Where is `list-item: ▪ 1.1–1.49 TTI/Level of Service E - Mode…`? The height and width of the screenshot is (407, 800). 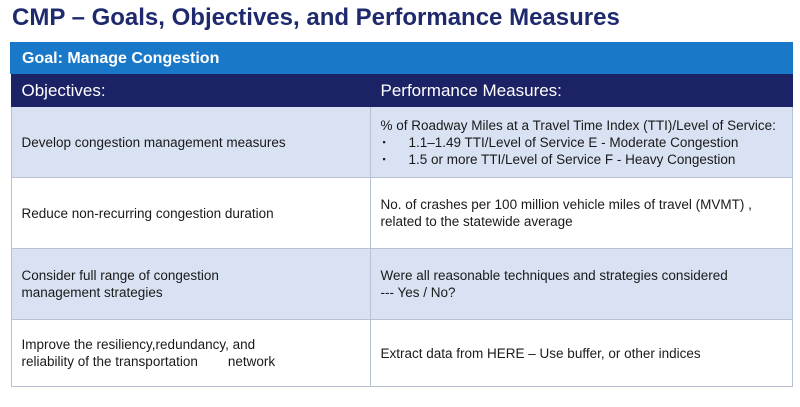
list-item: ▪ 1.1–1.49 TTI/Level of Service E - Mode… is located at coordinates (581, 142).